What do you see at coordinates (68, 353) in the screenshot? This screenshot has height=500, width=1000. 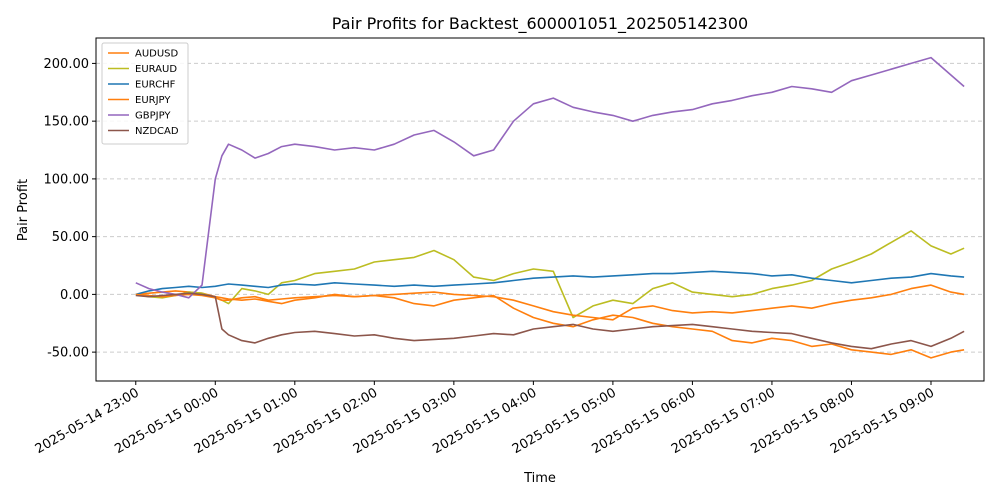 I see `y-tick-label: -50.00` at bounding box center [68, 353].